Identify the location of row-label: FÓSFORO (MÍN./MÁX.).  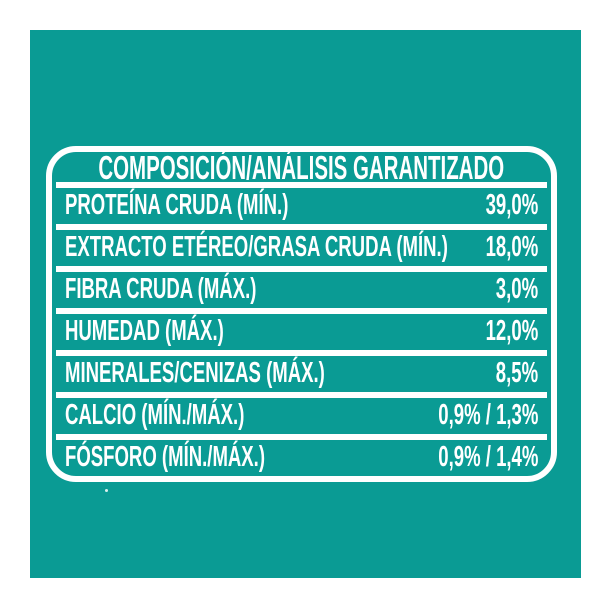
(165, 456).